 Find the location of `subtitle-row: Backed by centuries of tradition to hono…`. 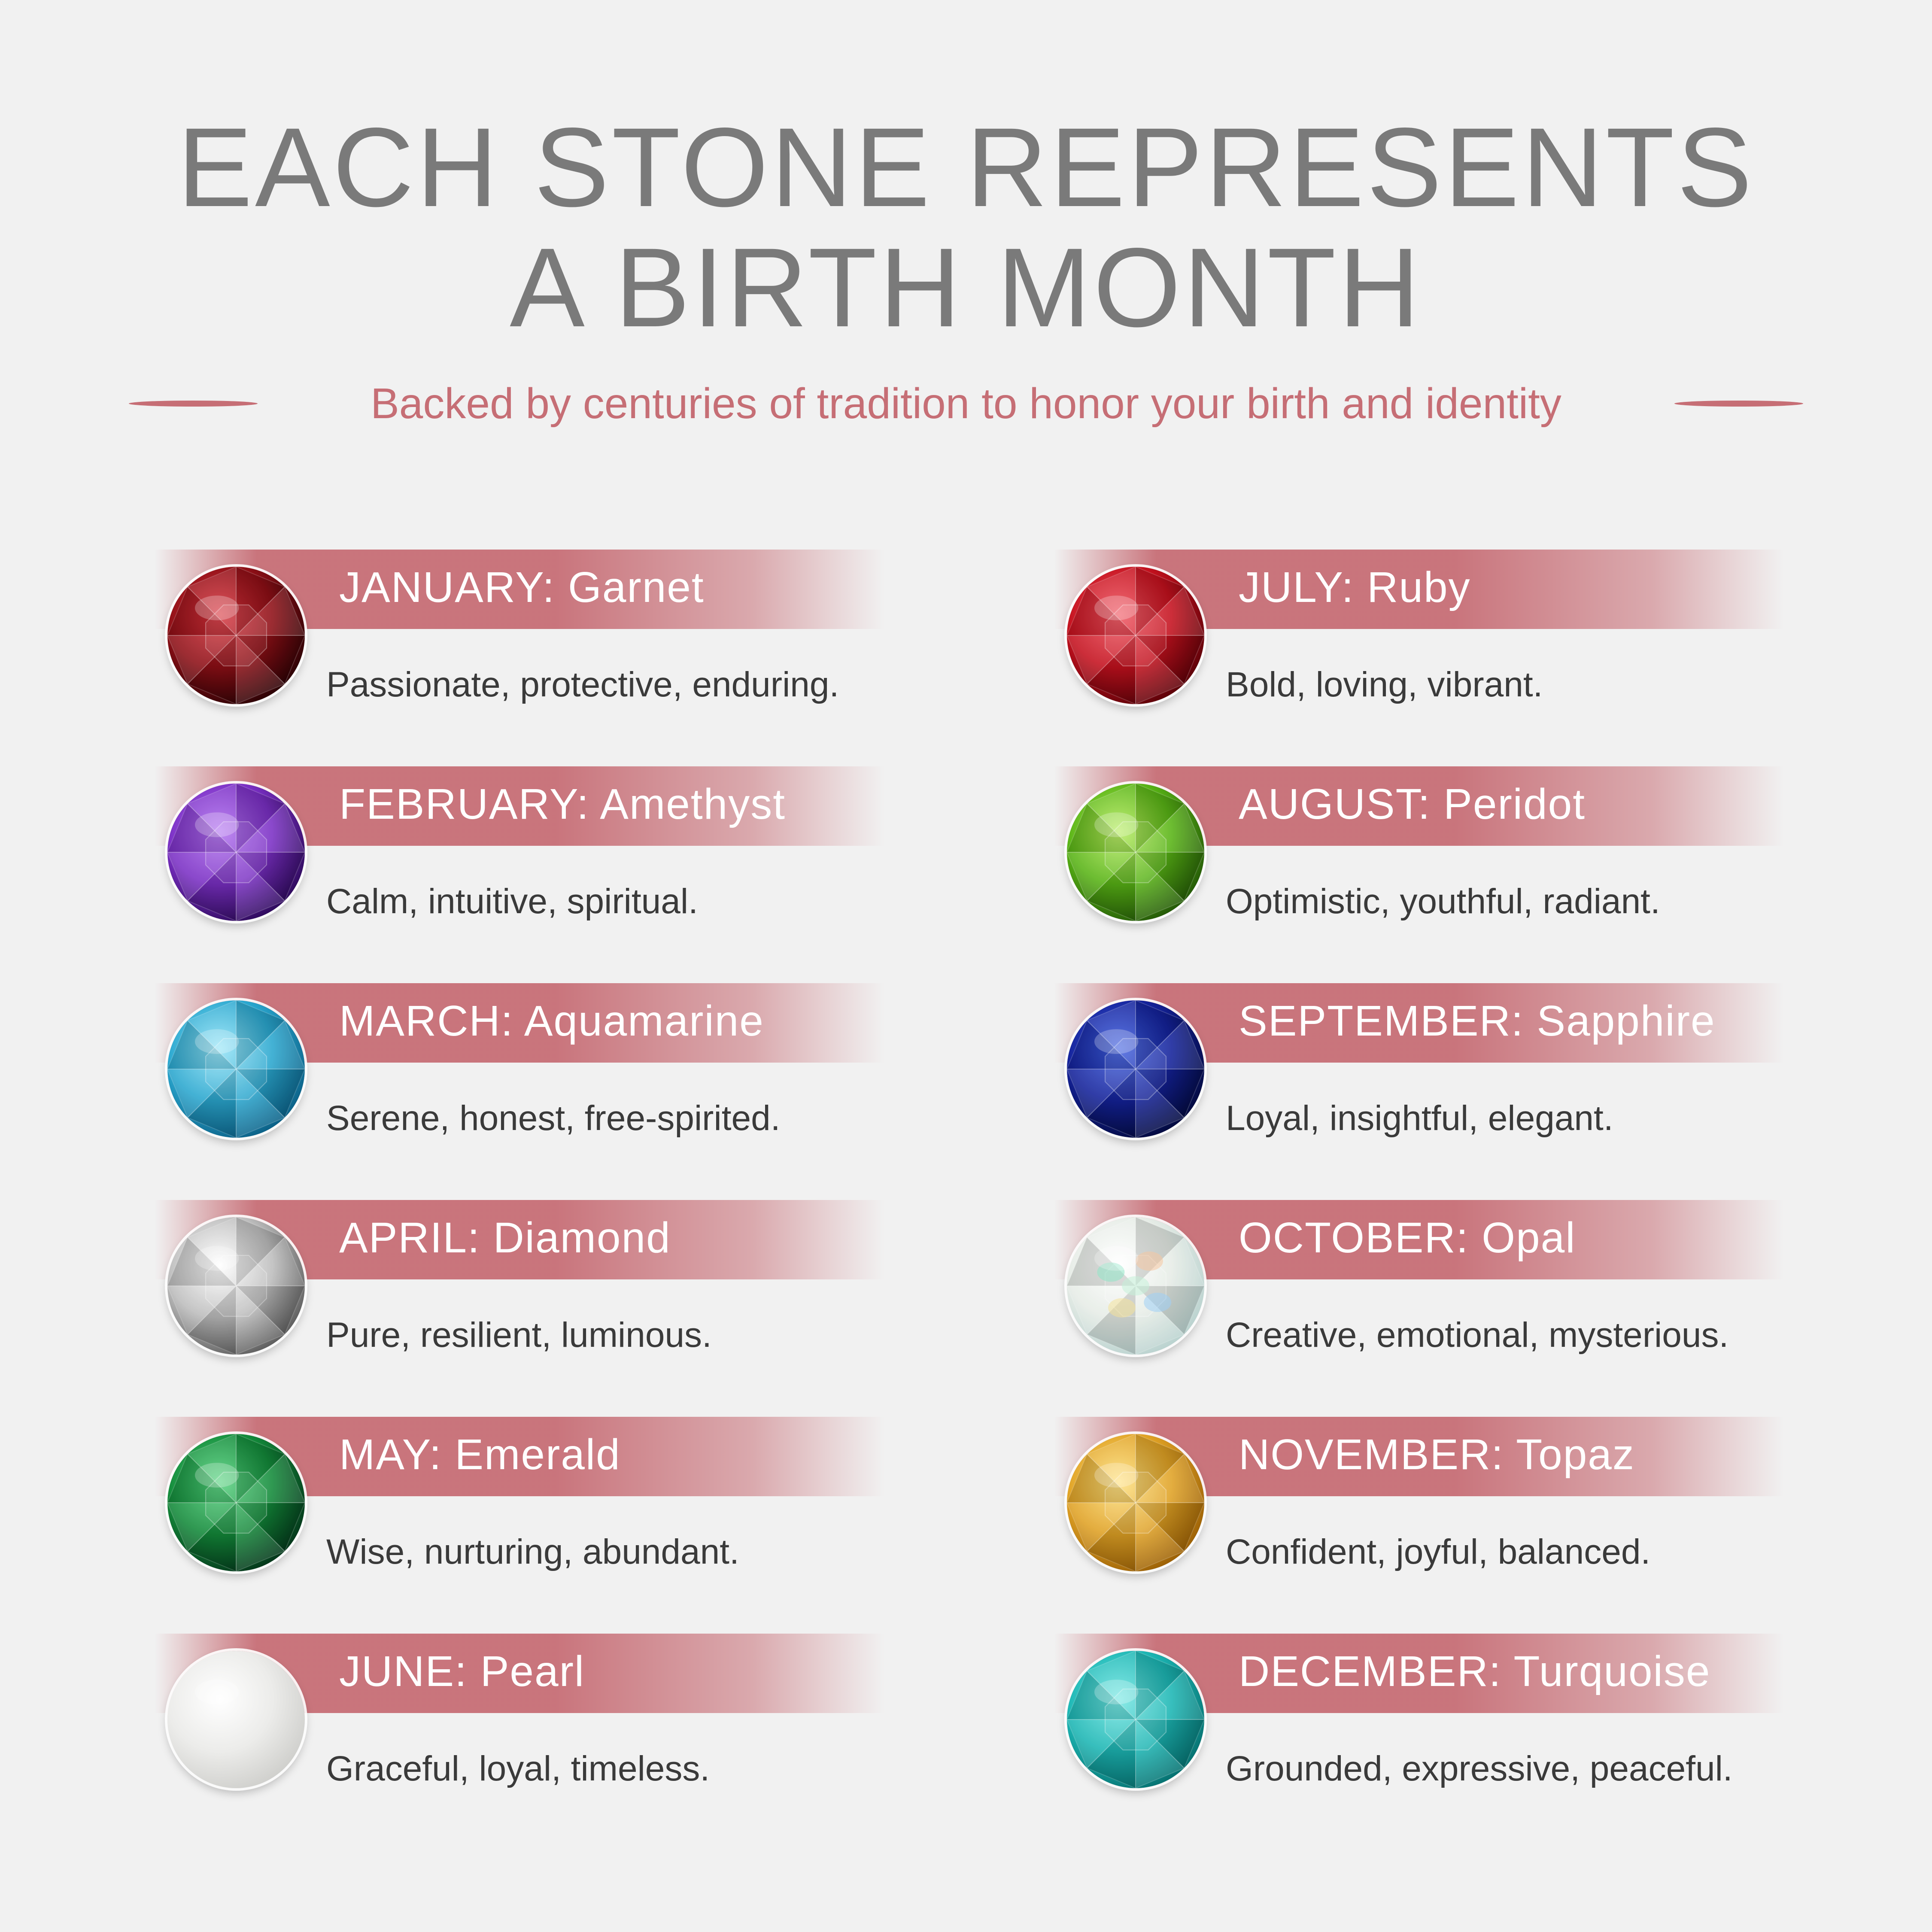

subtitle-row: Backed by centuries of tradition to hono… is located at coordinates (966, 403).